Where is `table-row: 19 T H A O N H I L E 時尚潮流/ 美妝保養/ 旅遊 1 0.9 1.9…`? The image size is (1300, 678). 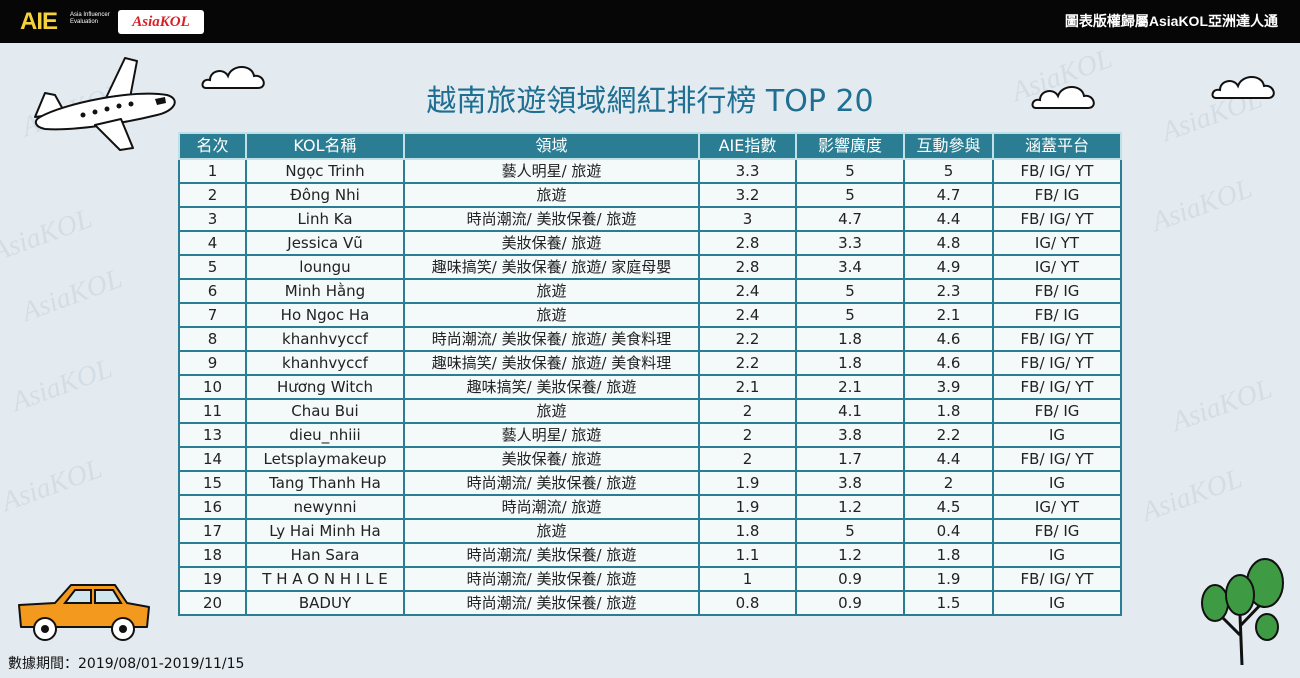 table-row: 19 T H A O N H I L E 時尚潮流/ 美妝保養/ 旅遊 1 0.9 1.9… is located at coordinates (650, 579).